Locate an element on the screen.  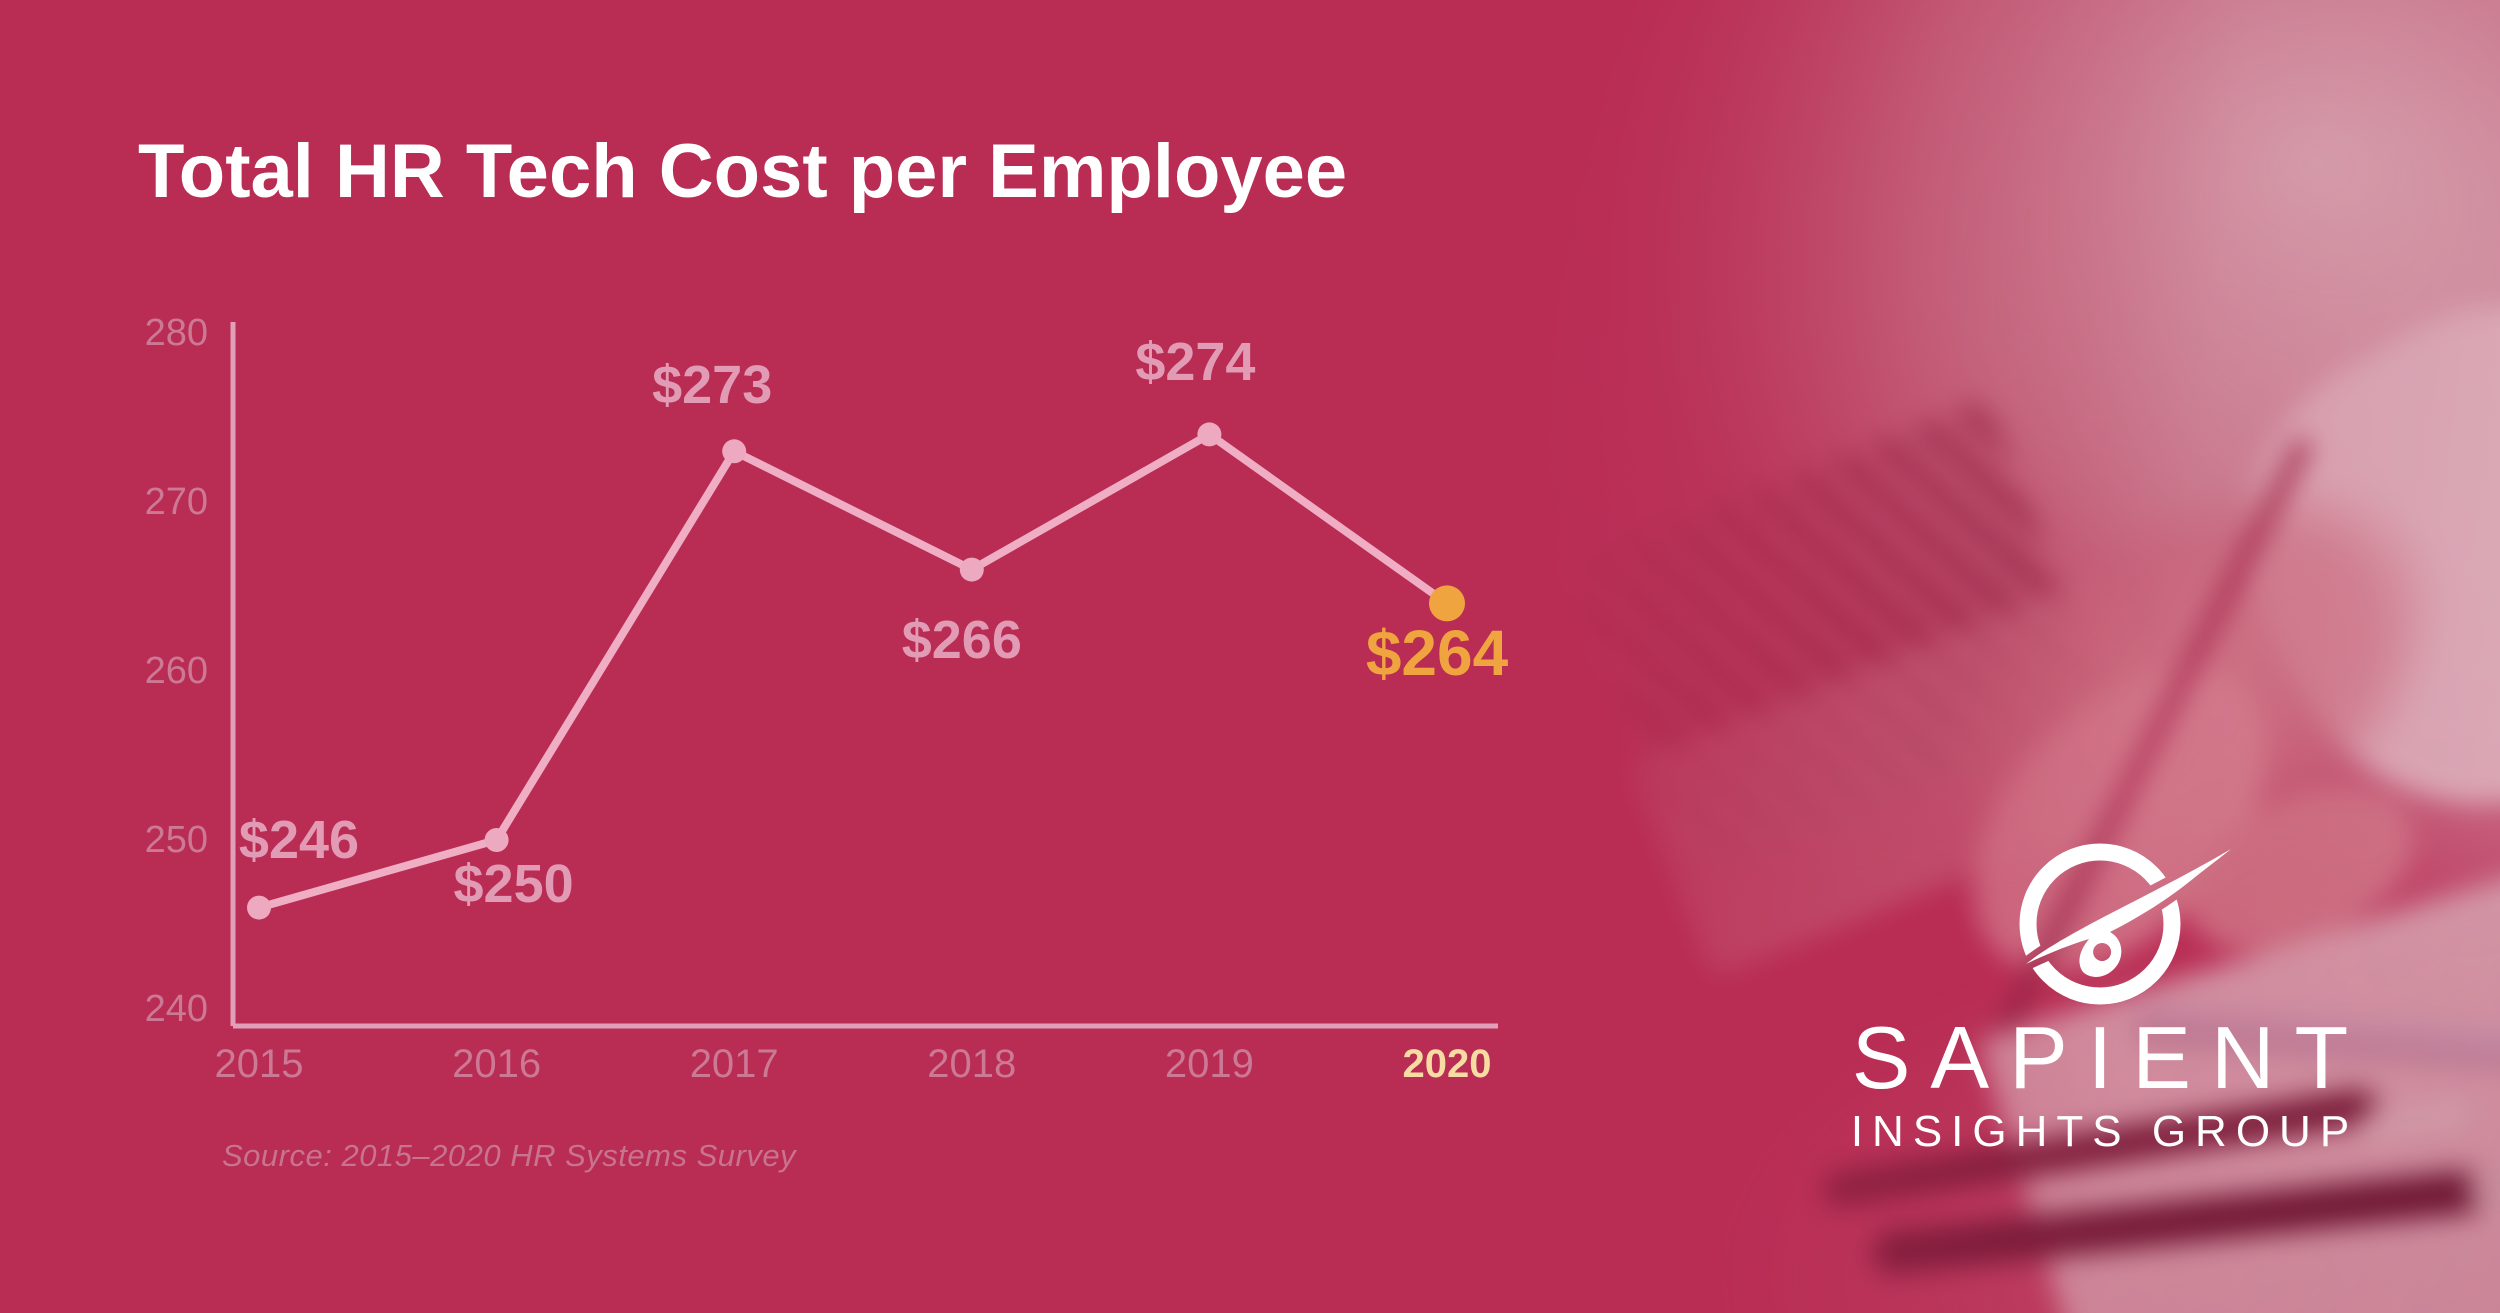
source-note: Source: 2015–2020 HR Systems Survey is located at coordinates (509, 1155).